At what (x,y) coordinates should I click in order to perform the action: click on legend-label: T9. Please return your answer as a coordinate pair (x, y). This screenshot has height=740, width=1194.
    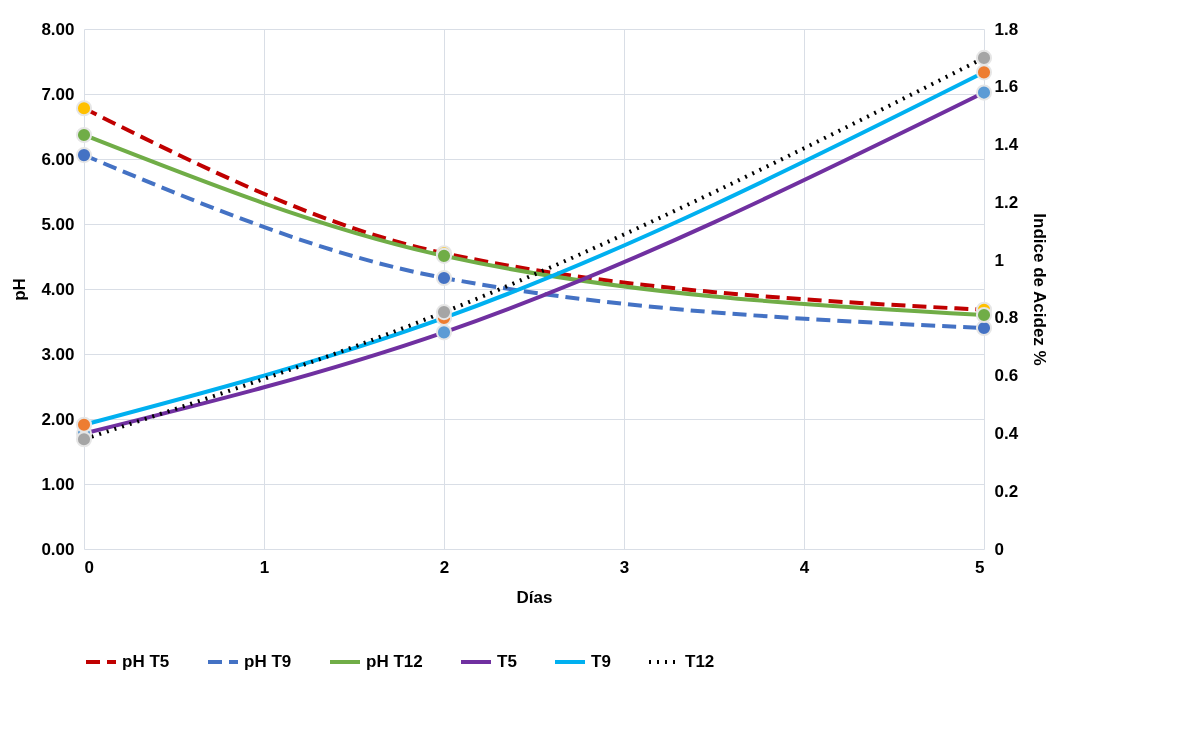
    Looking at the image, I should click on (601, 661).